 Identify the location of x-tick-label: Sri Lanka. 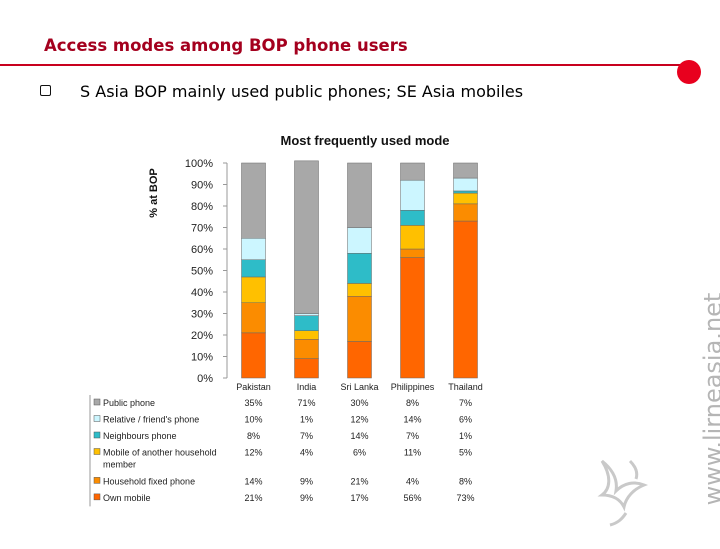
(359, 387).